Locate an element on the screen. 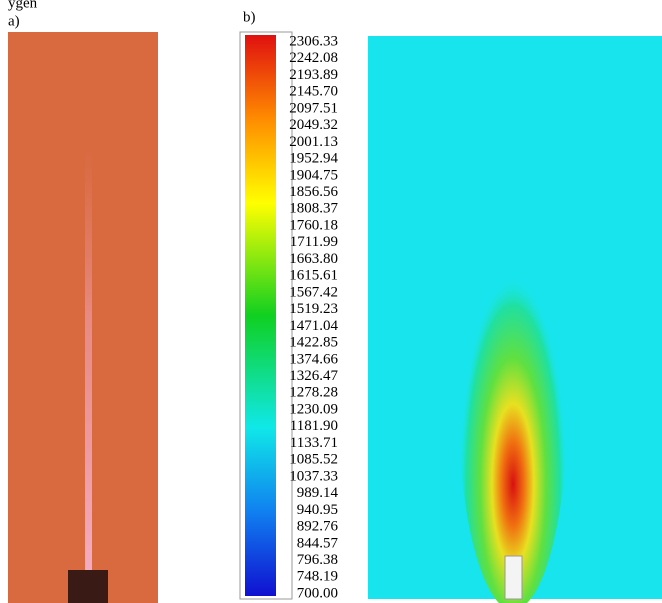 The height and width of the screenshot is (603, 662). colorbar-label: 1422.85 is located at coordinates (313, 343).